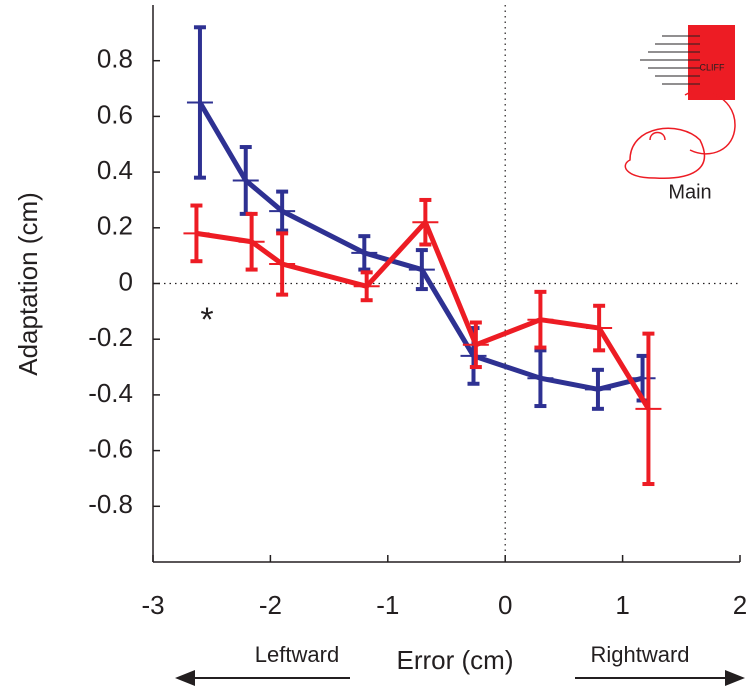 The height and width of the screenshot is (698, 756). Describe the element at coordinates (712, 67) in the screenshot. I see `inset-text: CLIFF` at that location.